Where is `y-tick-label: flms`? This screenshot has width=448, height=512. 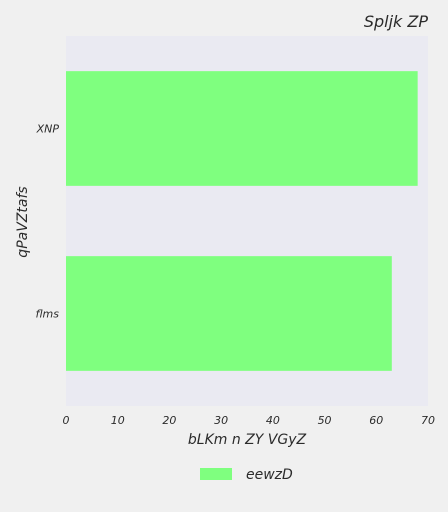
y-tick-label: flms is located at coordinates (47, 314).